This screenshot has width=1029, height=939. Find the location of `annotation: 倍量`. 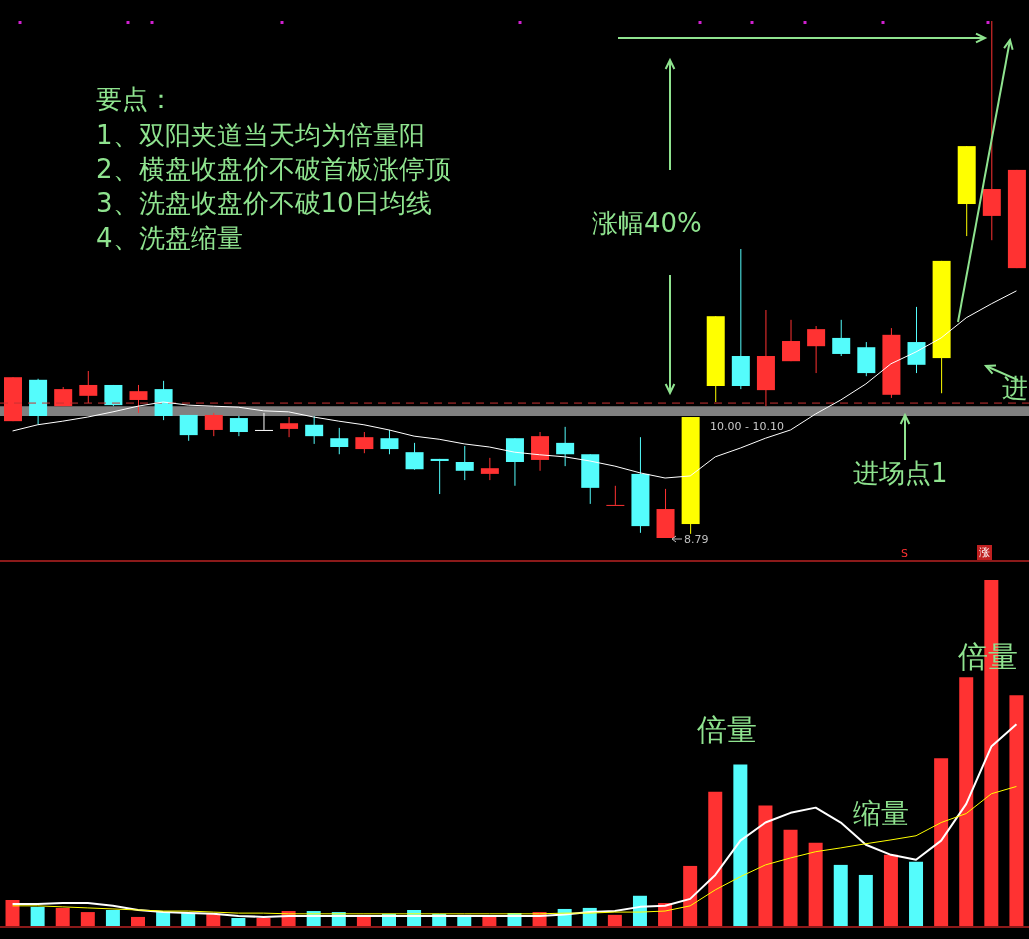

annotation: 倍量 is located at coordinates (727, 729).